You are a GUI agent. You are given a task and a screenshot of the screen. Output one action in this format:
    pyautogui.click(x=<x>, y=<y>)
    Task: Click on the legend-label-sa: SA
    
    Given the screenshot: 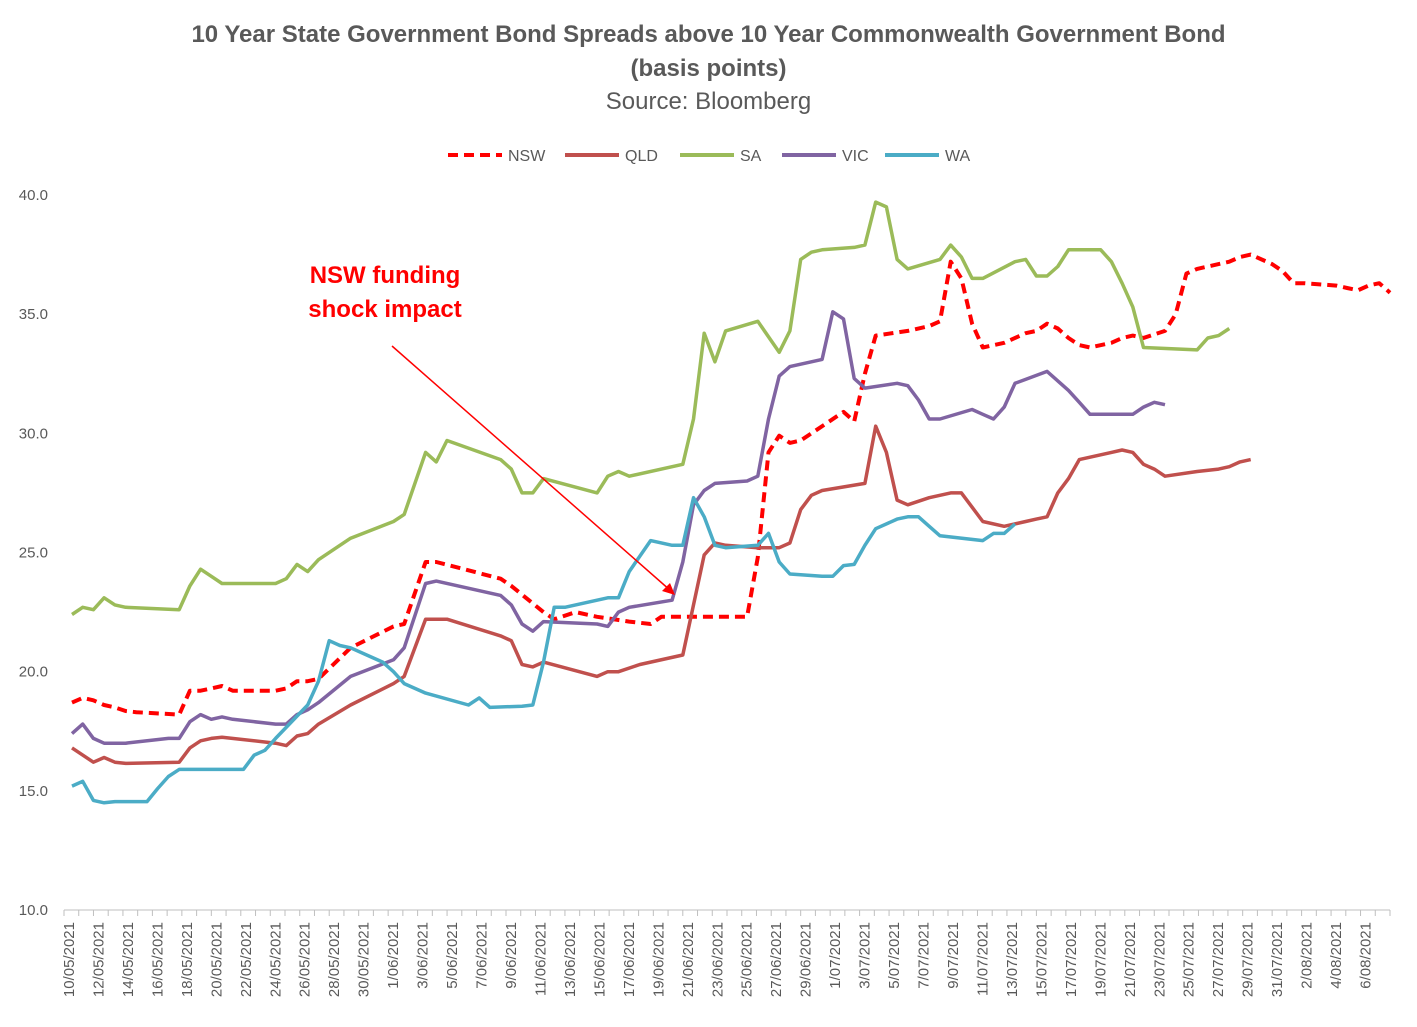 What is the action you would take?
    pyautogui.click(x=751, y=156)
    